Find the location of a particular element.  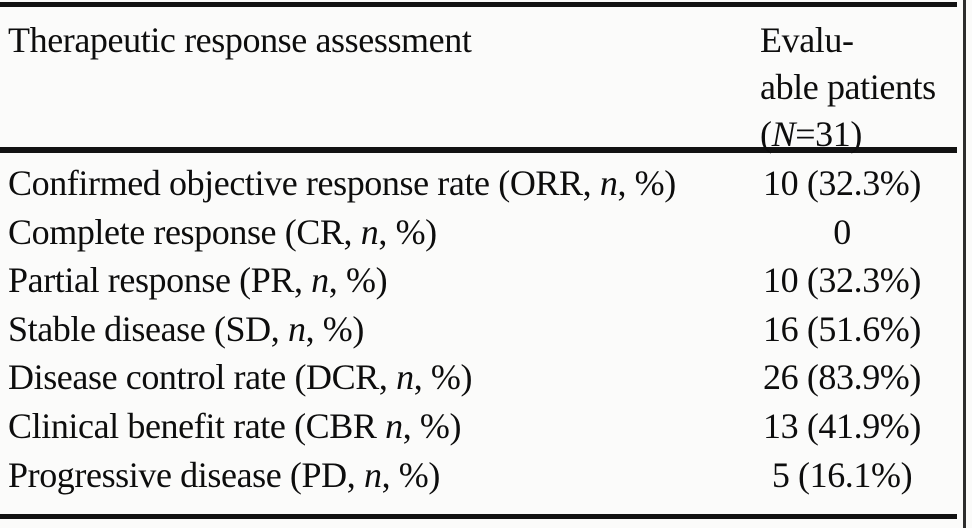

header-line-able-patients: able patients is located at coordinates (848, 87).